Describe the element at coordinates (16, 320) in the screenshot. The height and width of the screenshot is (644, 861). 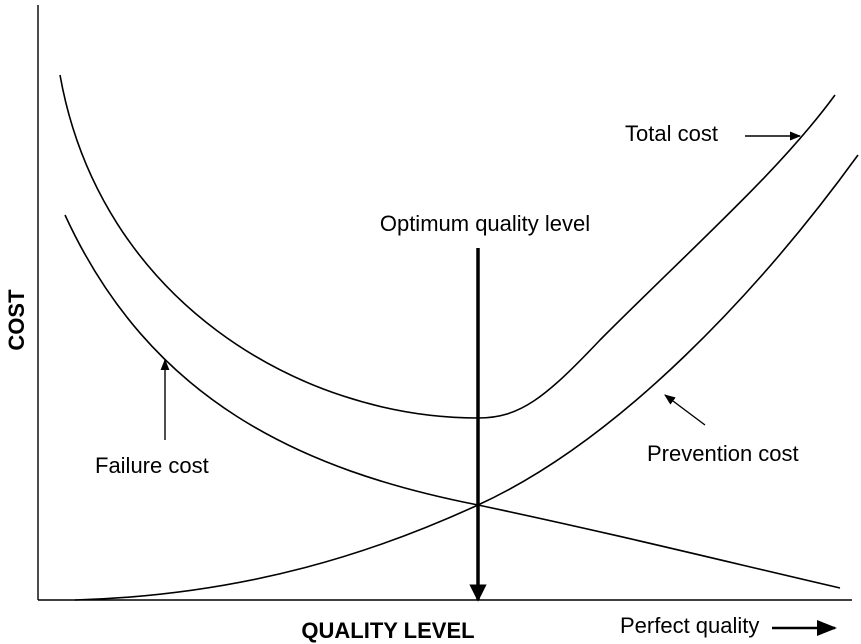
I see `y-axis-label: COST` at that location.